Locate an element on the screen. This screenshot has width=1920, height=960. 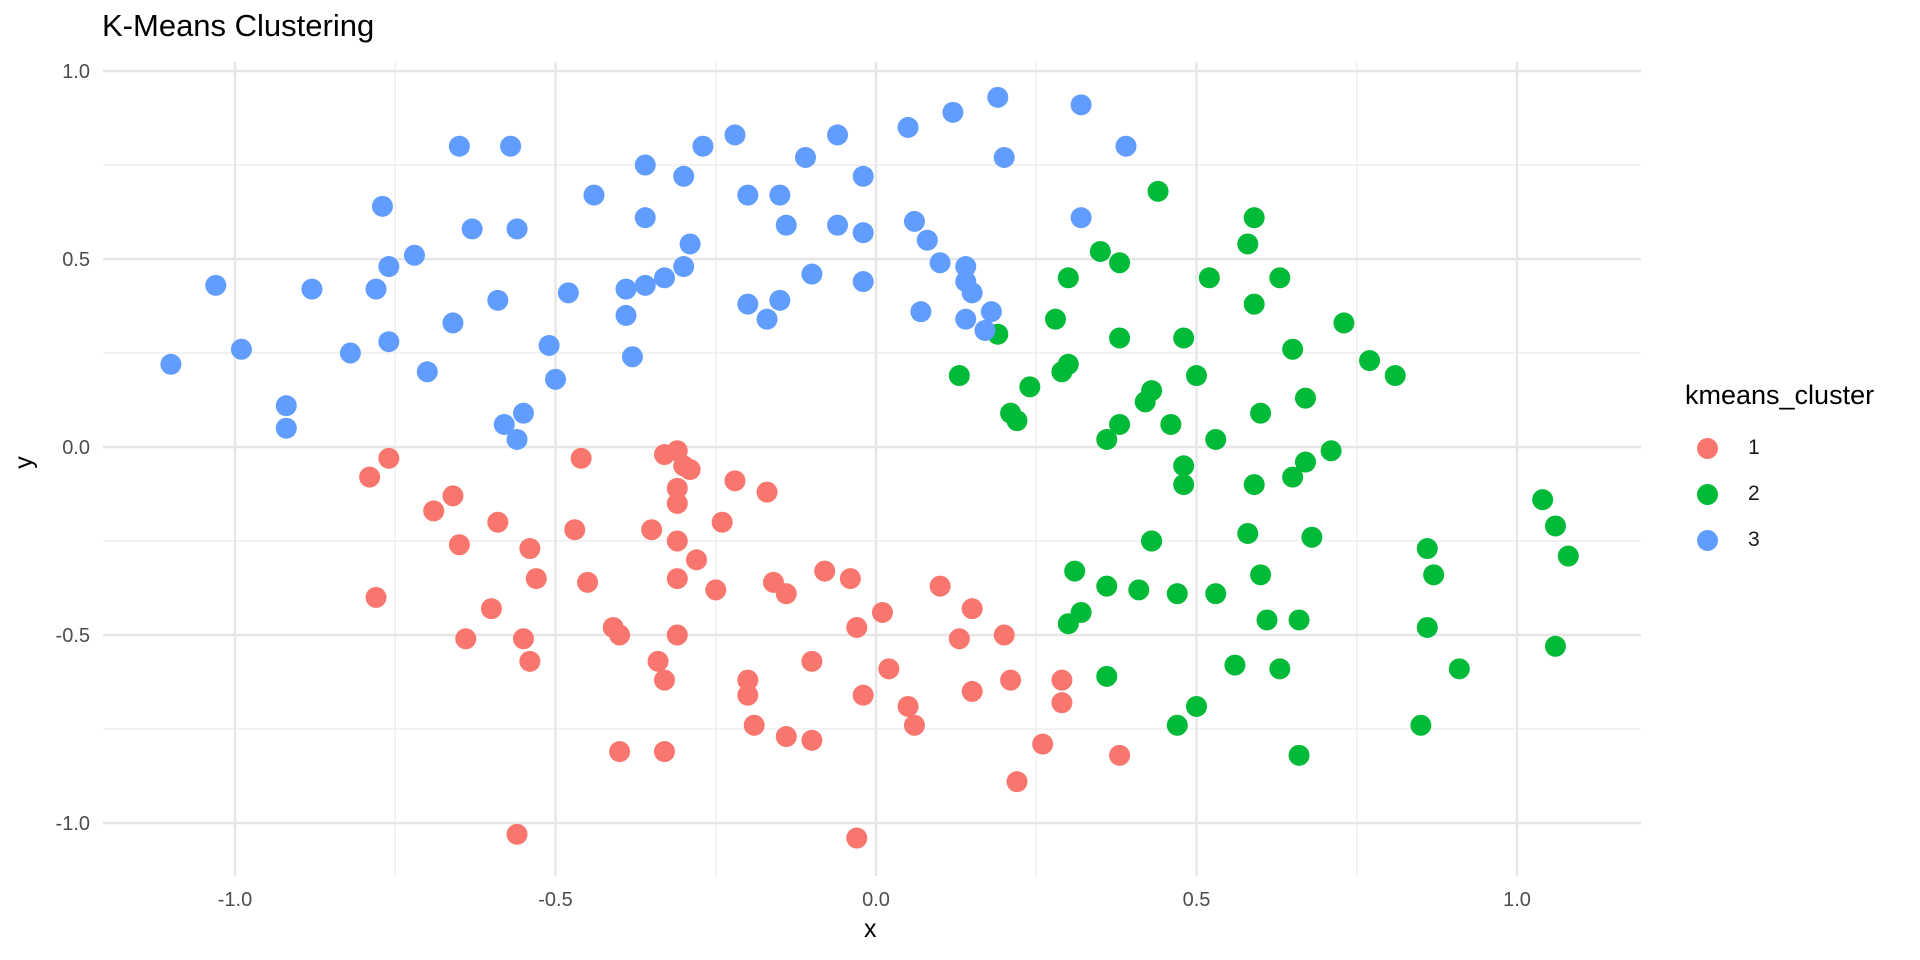
x-tick-label: 0.0 is located at coordinates (876, 900).